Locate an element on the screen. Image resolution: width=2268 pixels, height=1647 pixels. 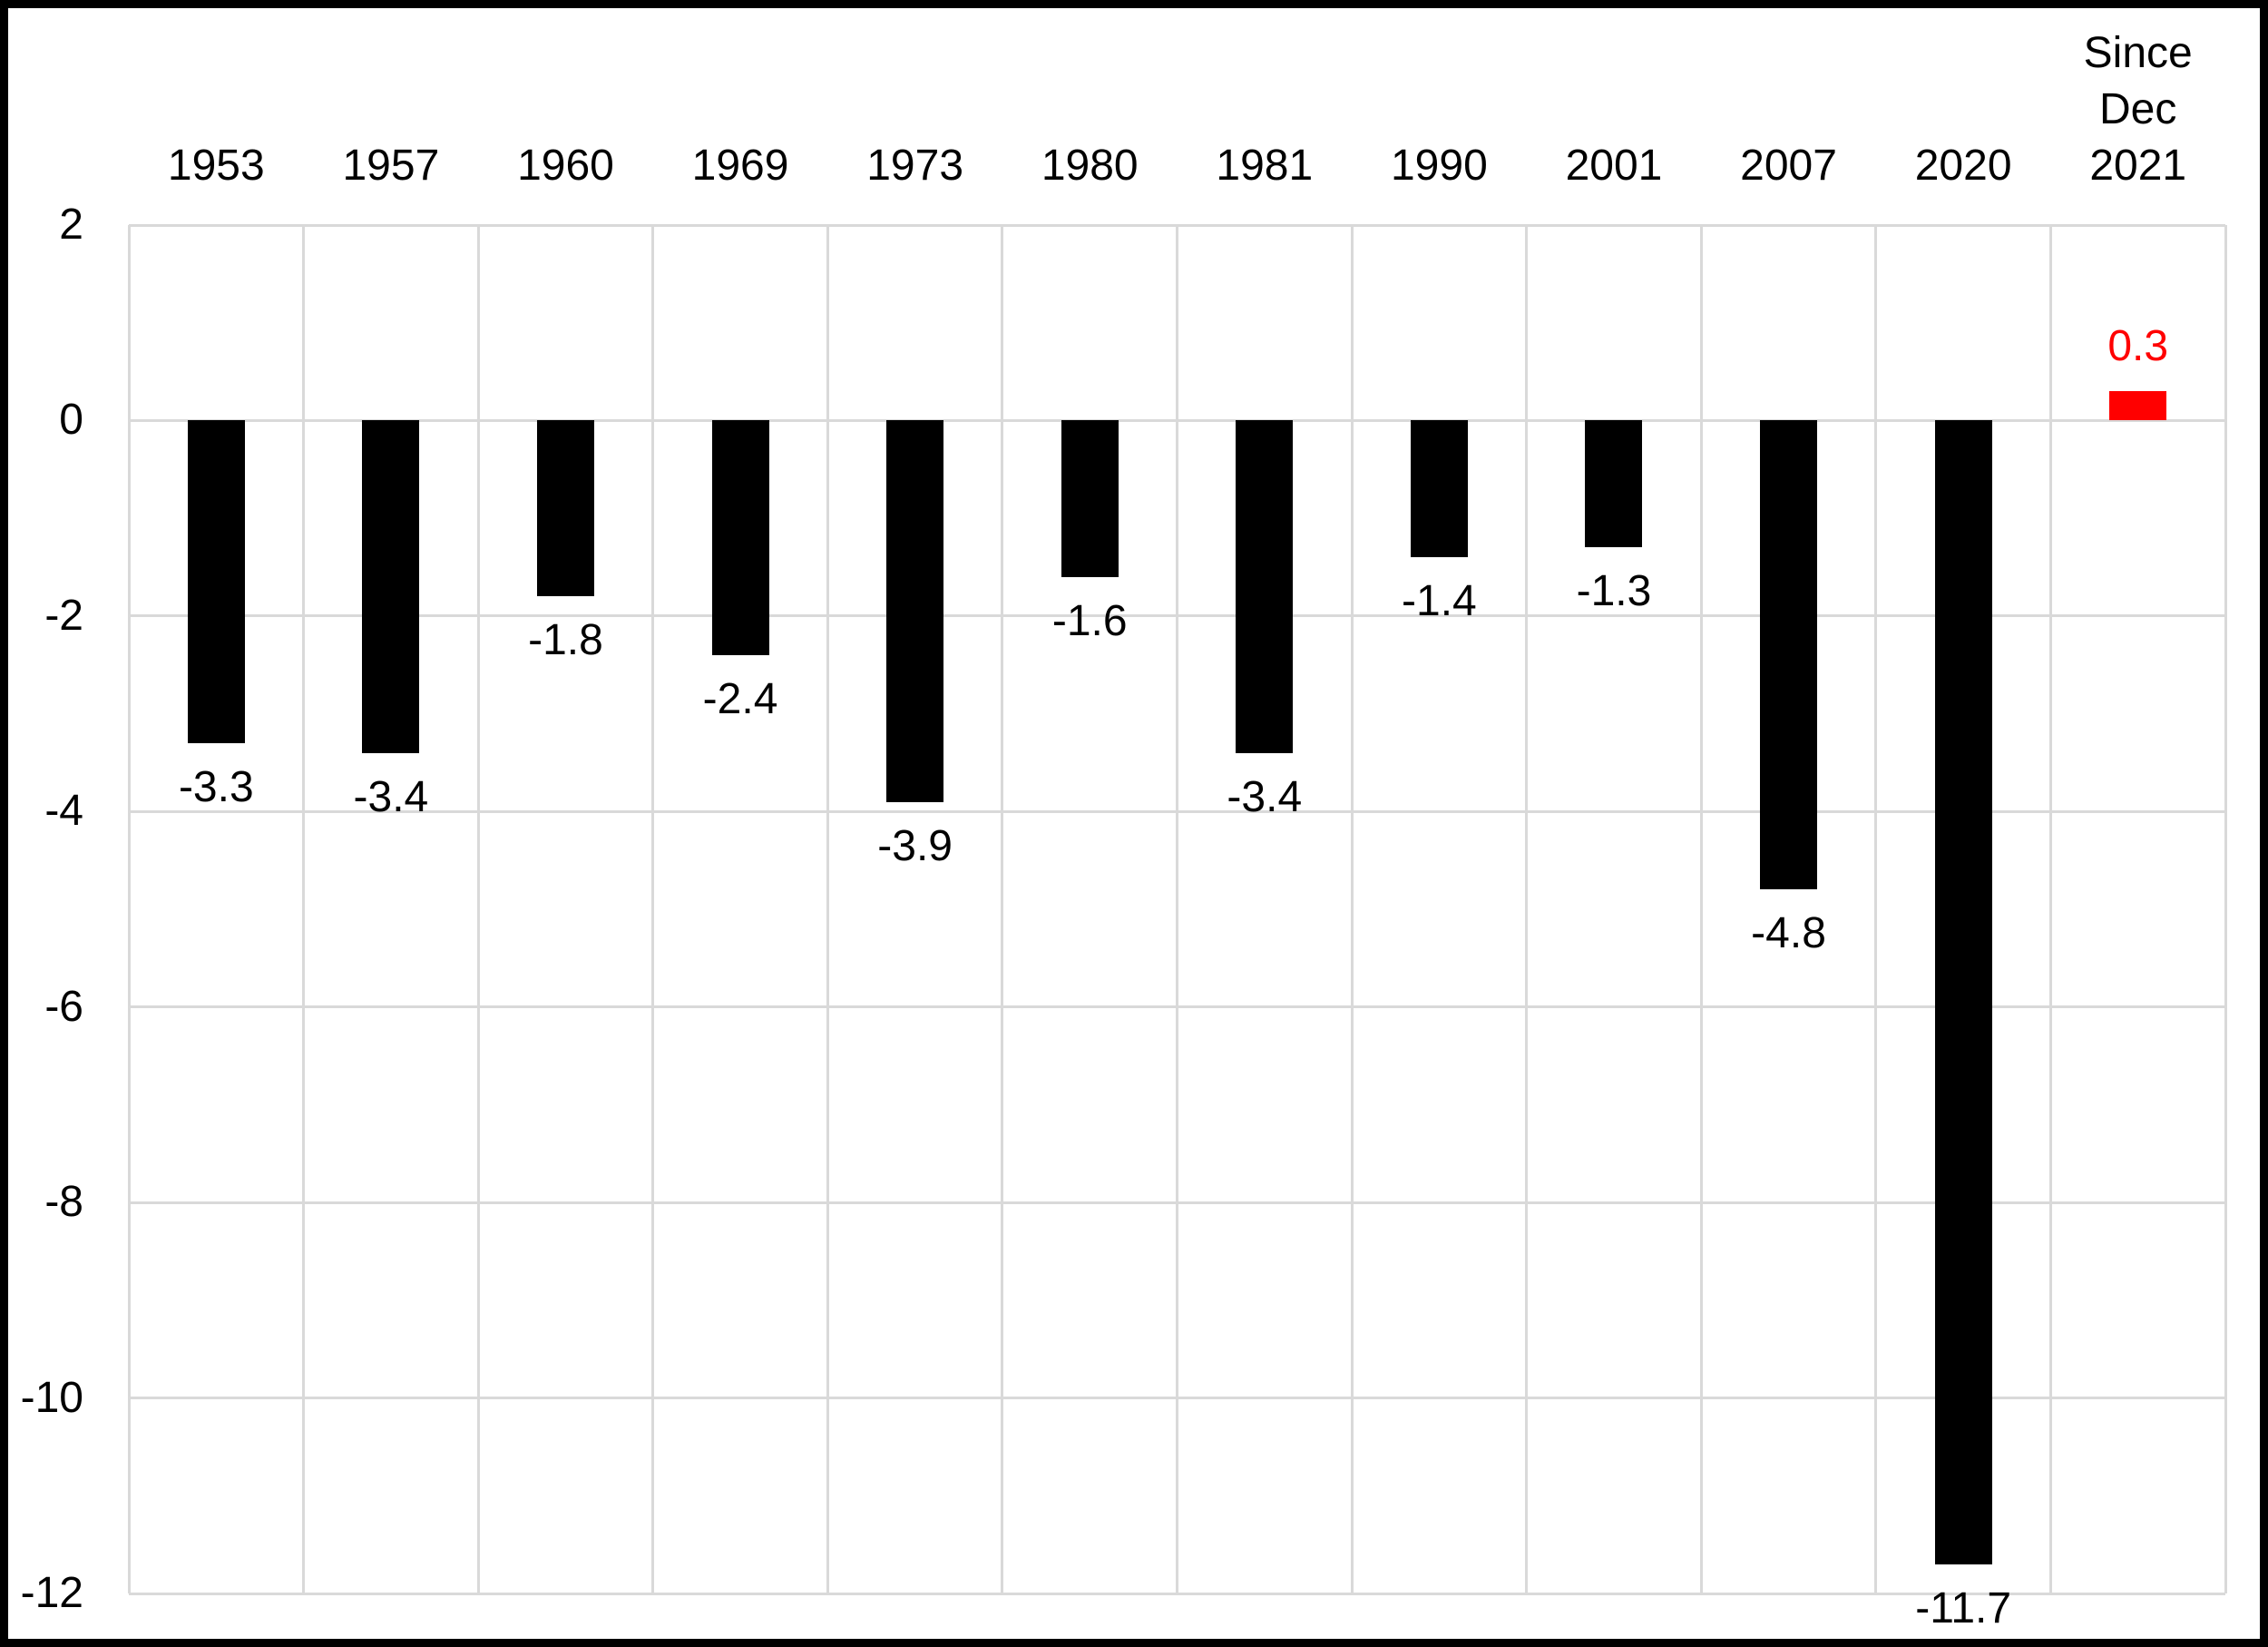
y-tick-label: -4 is located at coordinates (63, 811).